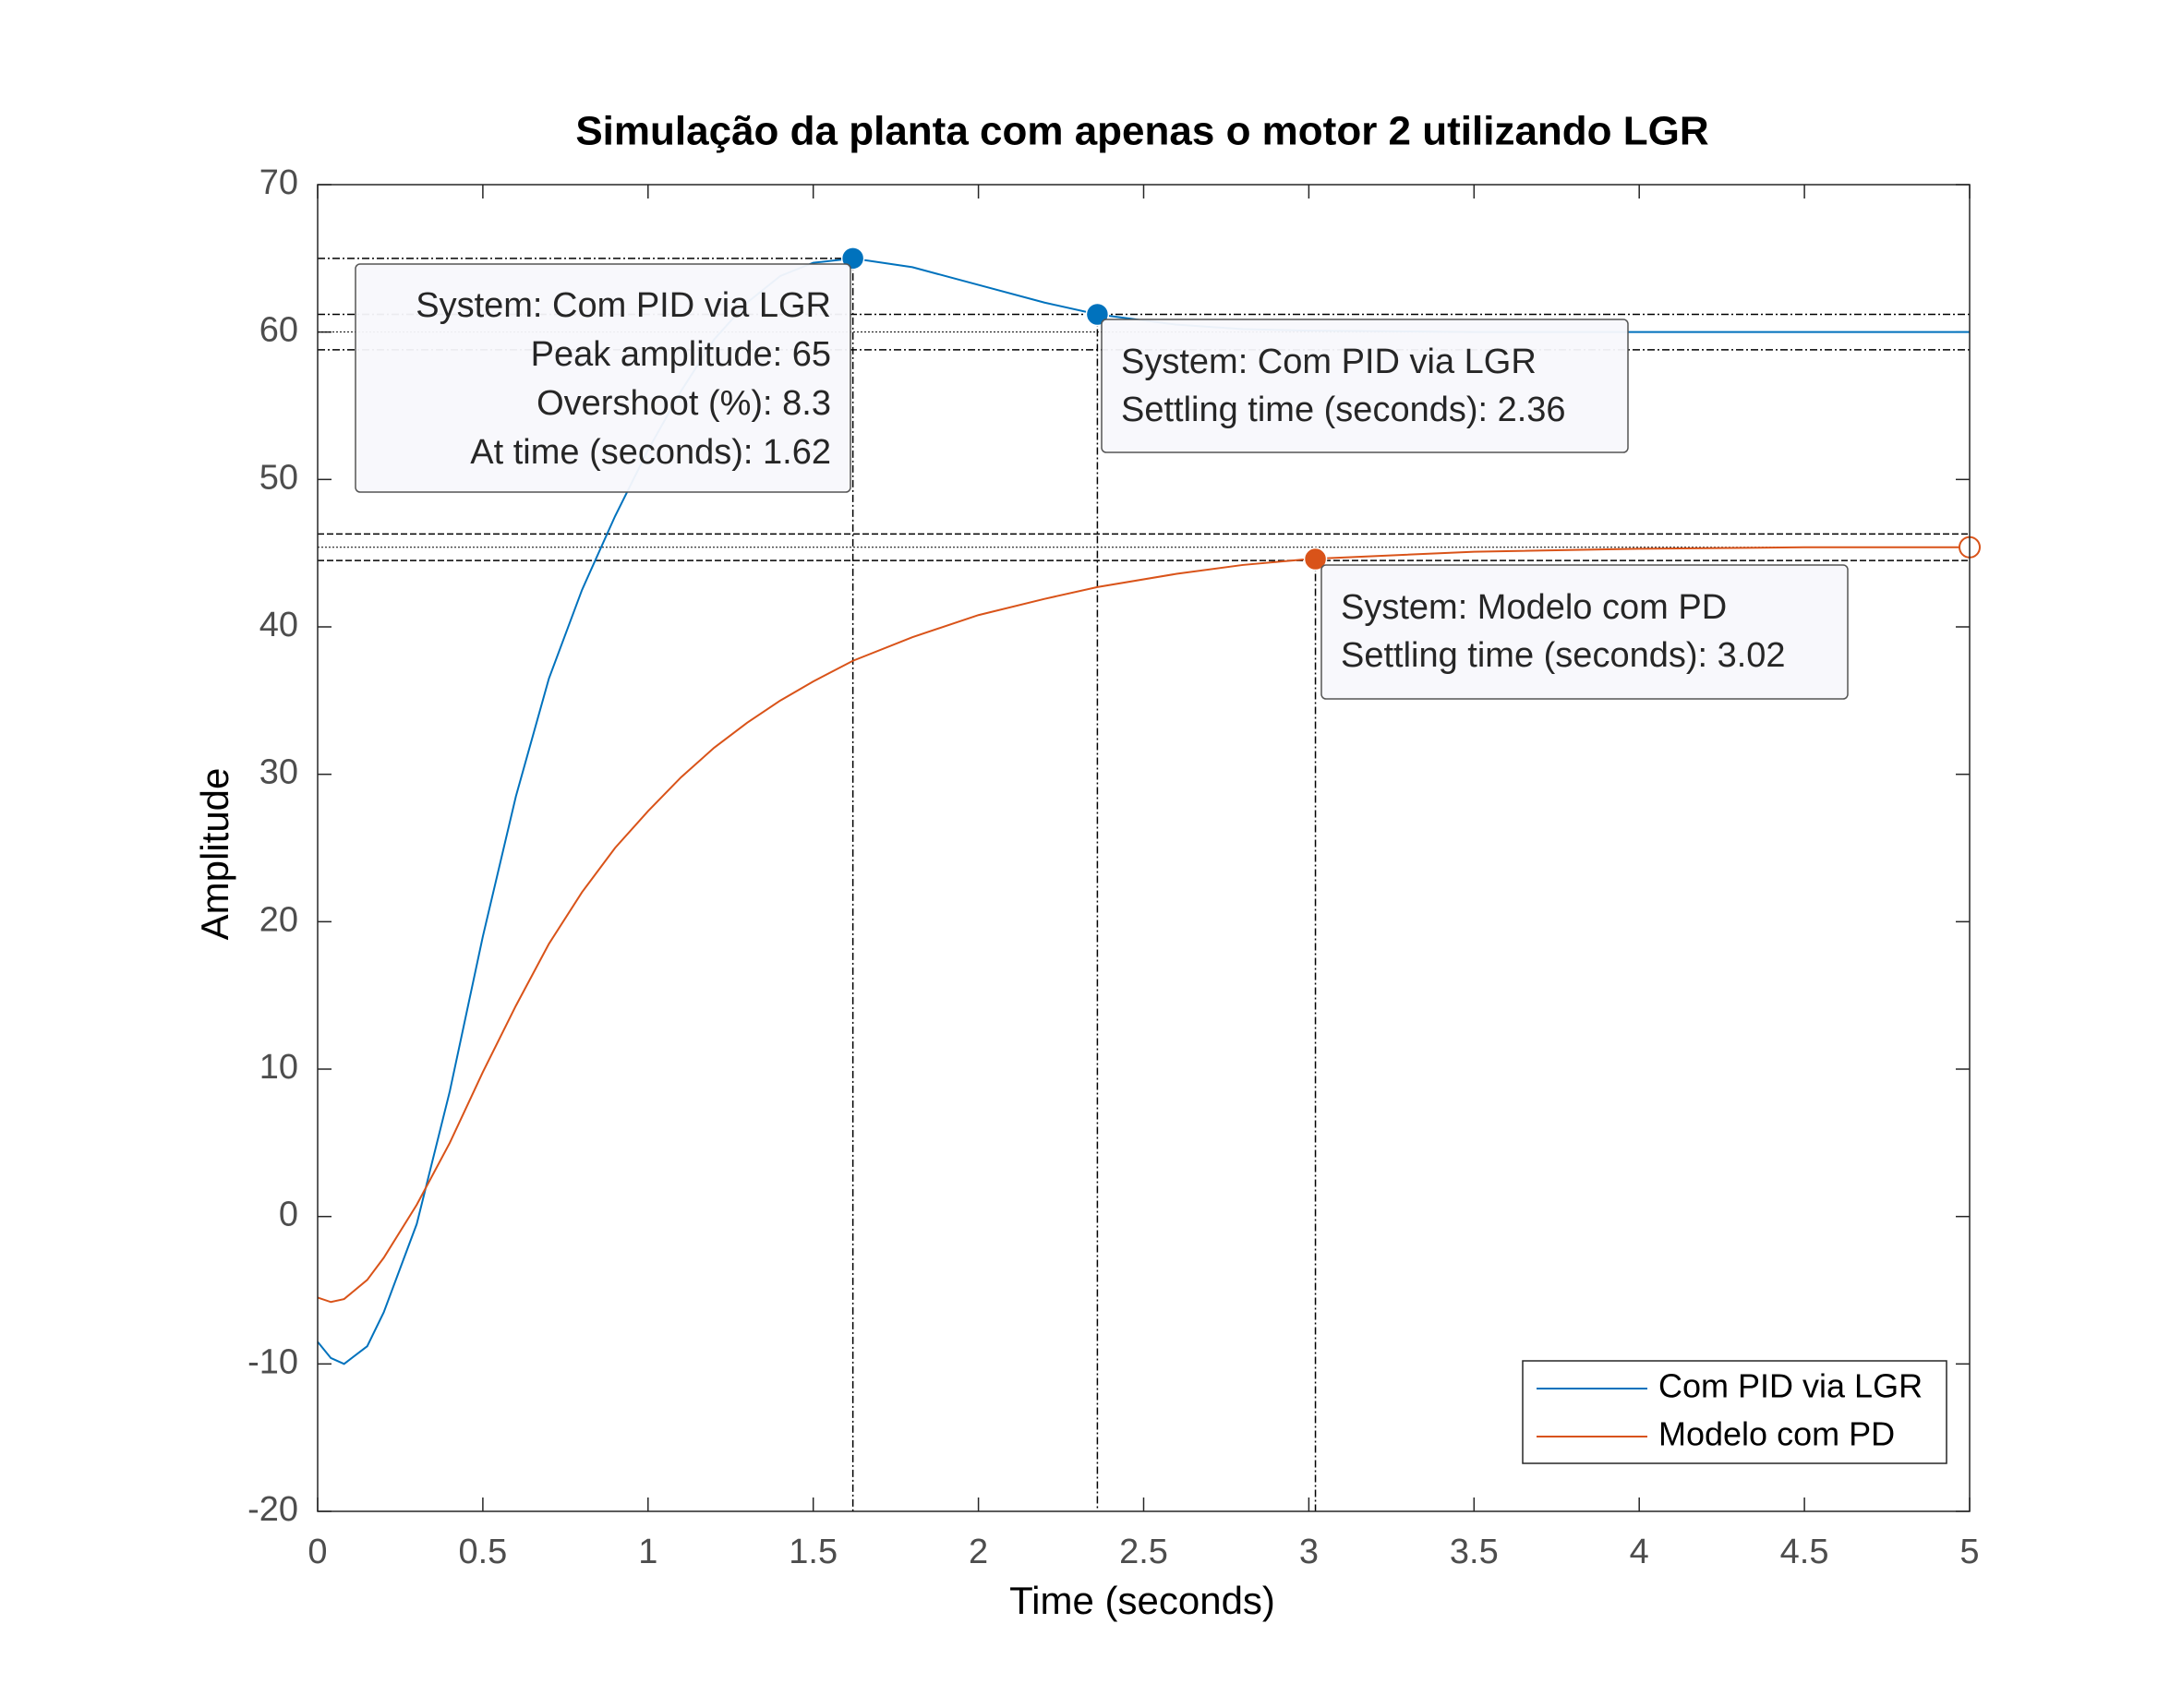 This screenshot has height=1708, width=2170. I want to click on x-axis-label: Time (seconds), so click(1142, 1600).